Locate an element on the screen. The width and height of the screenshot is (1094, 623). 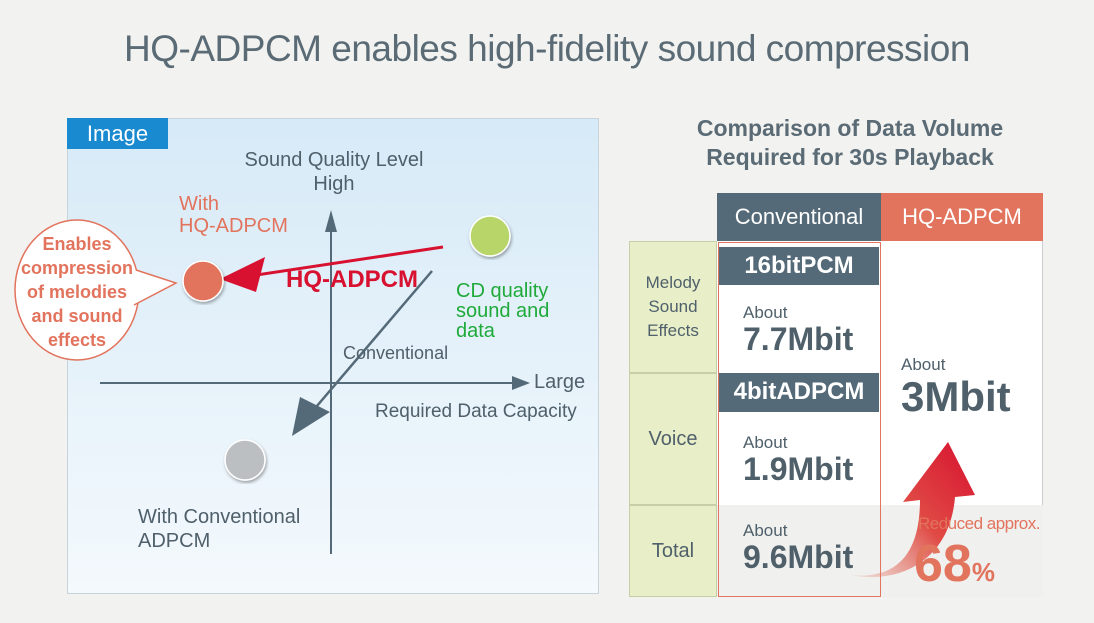
conventional-point-label: With Conventional ADPCM is located at coordinates (219, 529).